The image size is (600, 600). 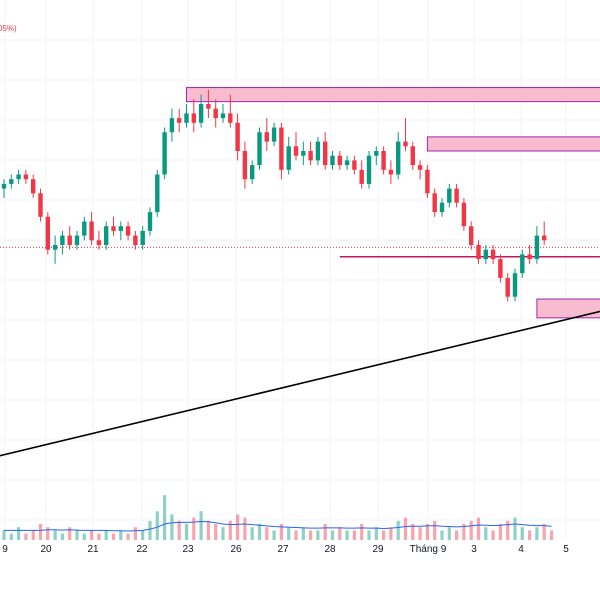 What do you see at coordinates (278, 517) in the screenshot?
I see `volume` at bounding box center [278, 517].